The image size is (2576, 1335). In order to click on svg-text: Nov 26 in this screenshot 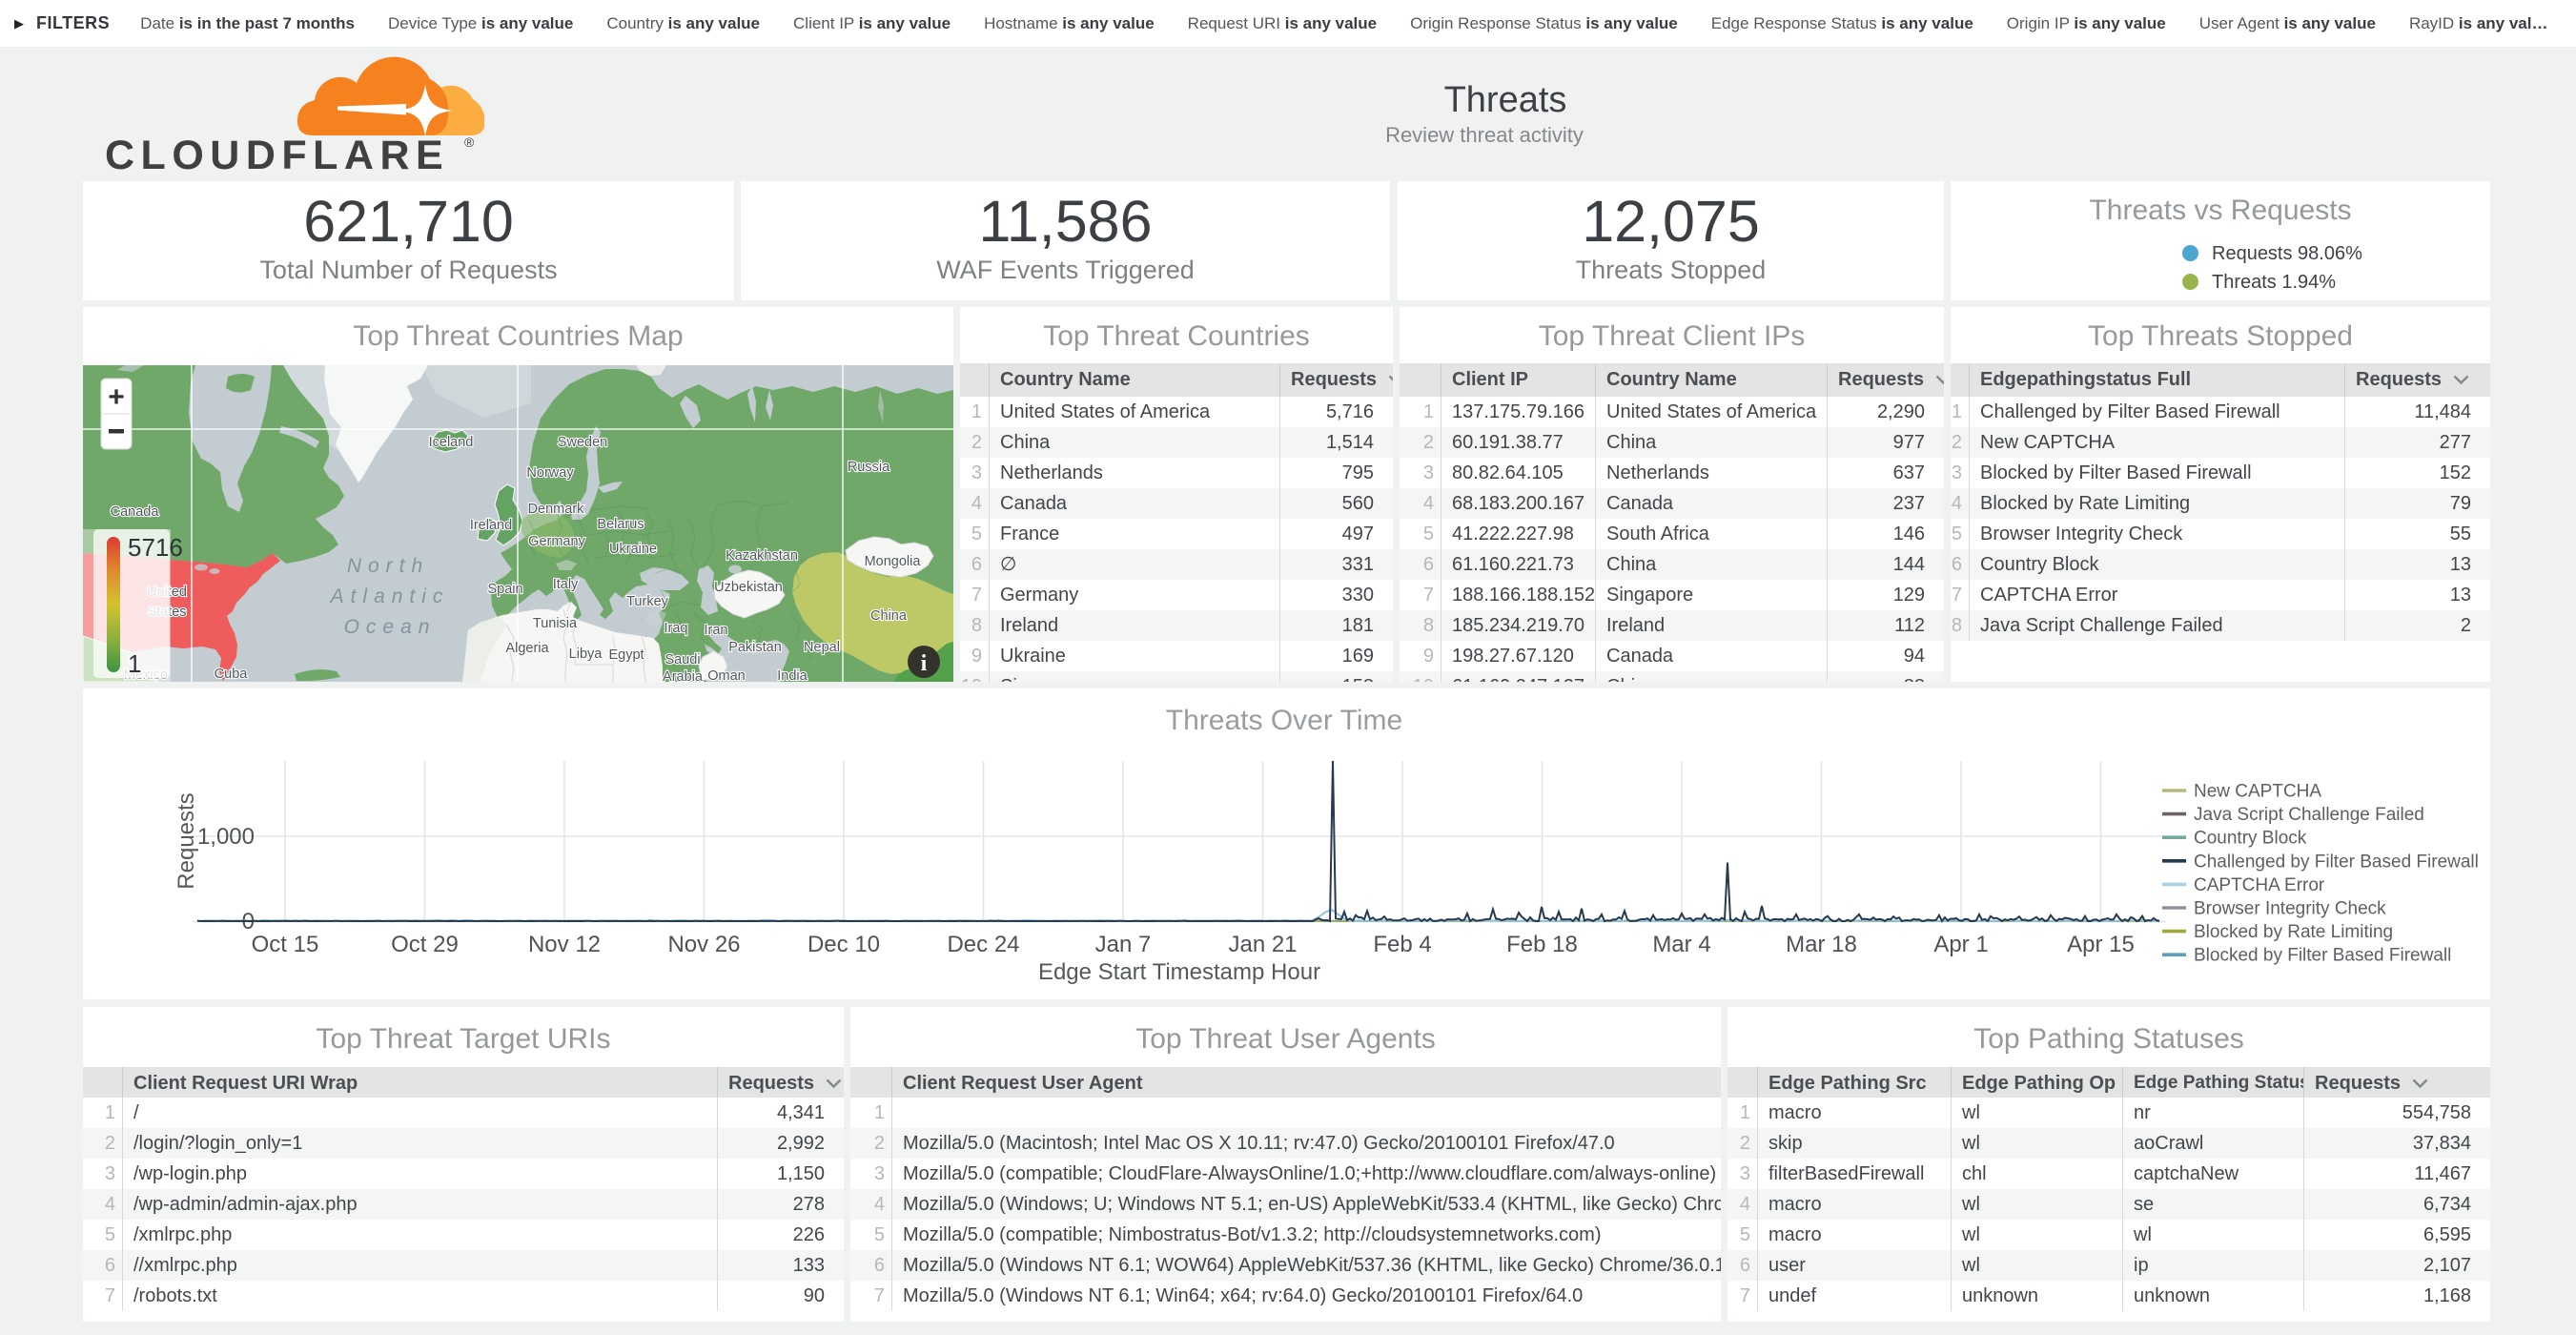, I will do `click(703, 944)`.